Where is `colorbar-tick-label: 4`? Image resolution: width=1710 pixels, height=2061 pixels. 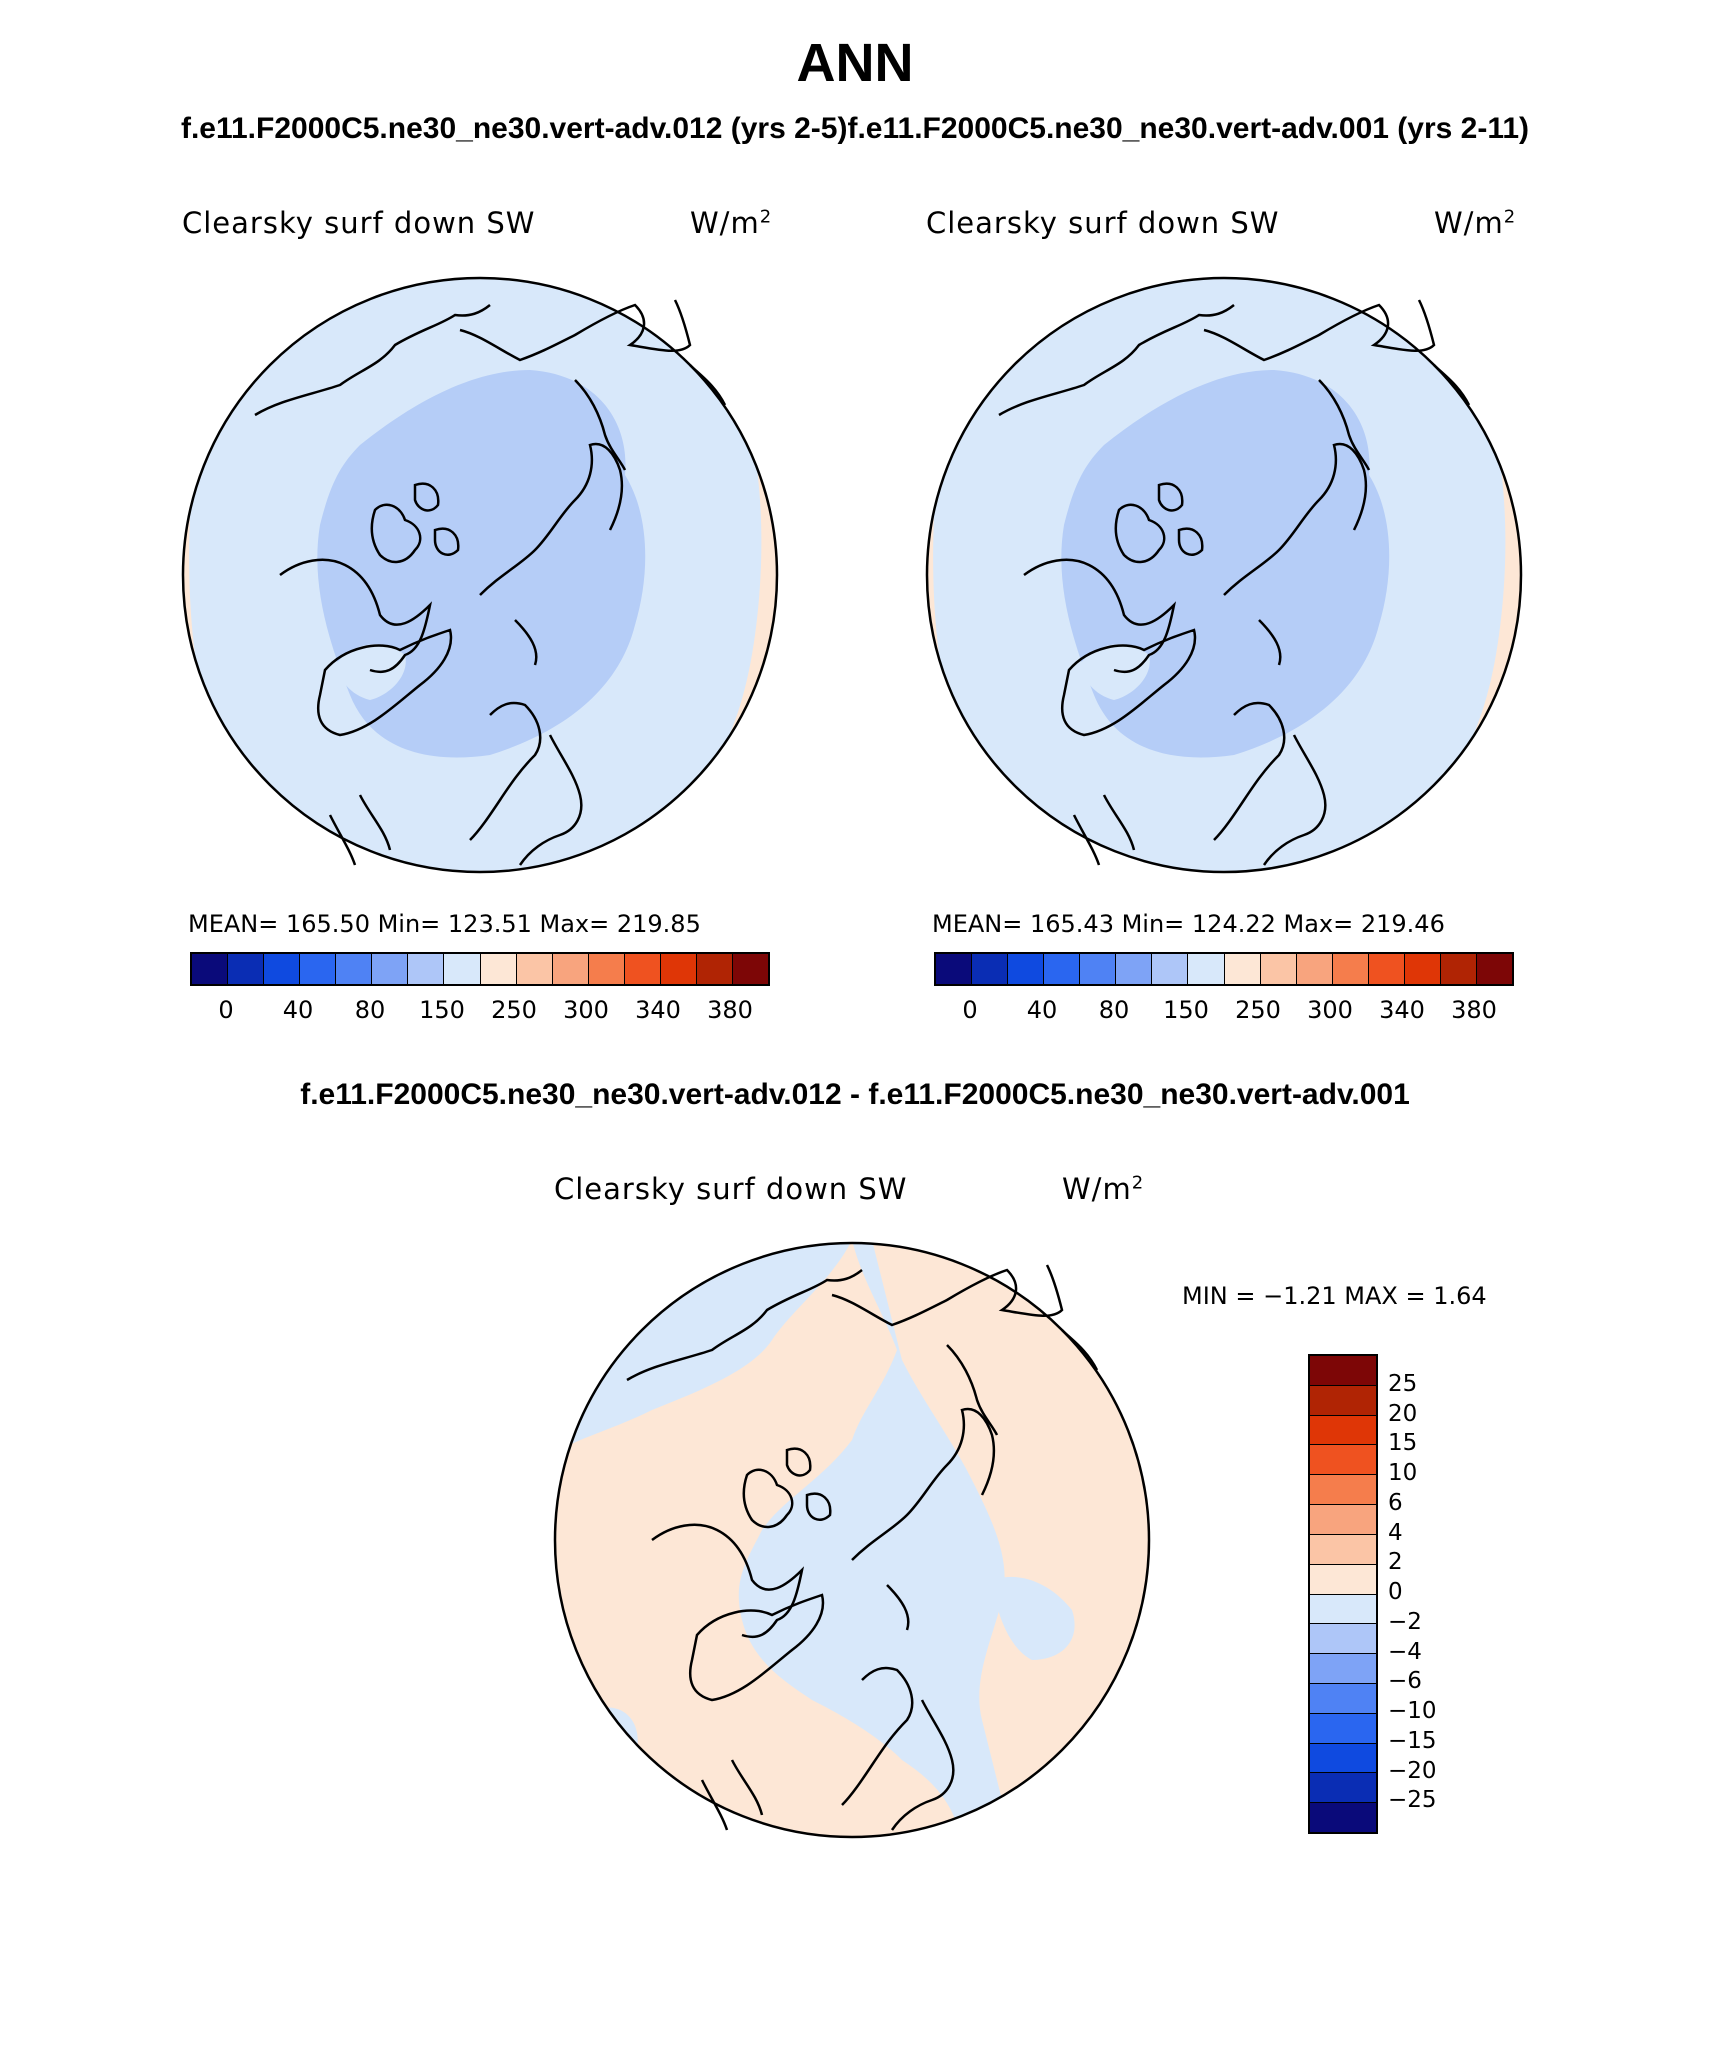 colorbar-tick-label: 4 is located at coordinates (1395, 1532).